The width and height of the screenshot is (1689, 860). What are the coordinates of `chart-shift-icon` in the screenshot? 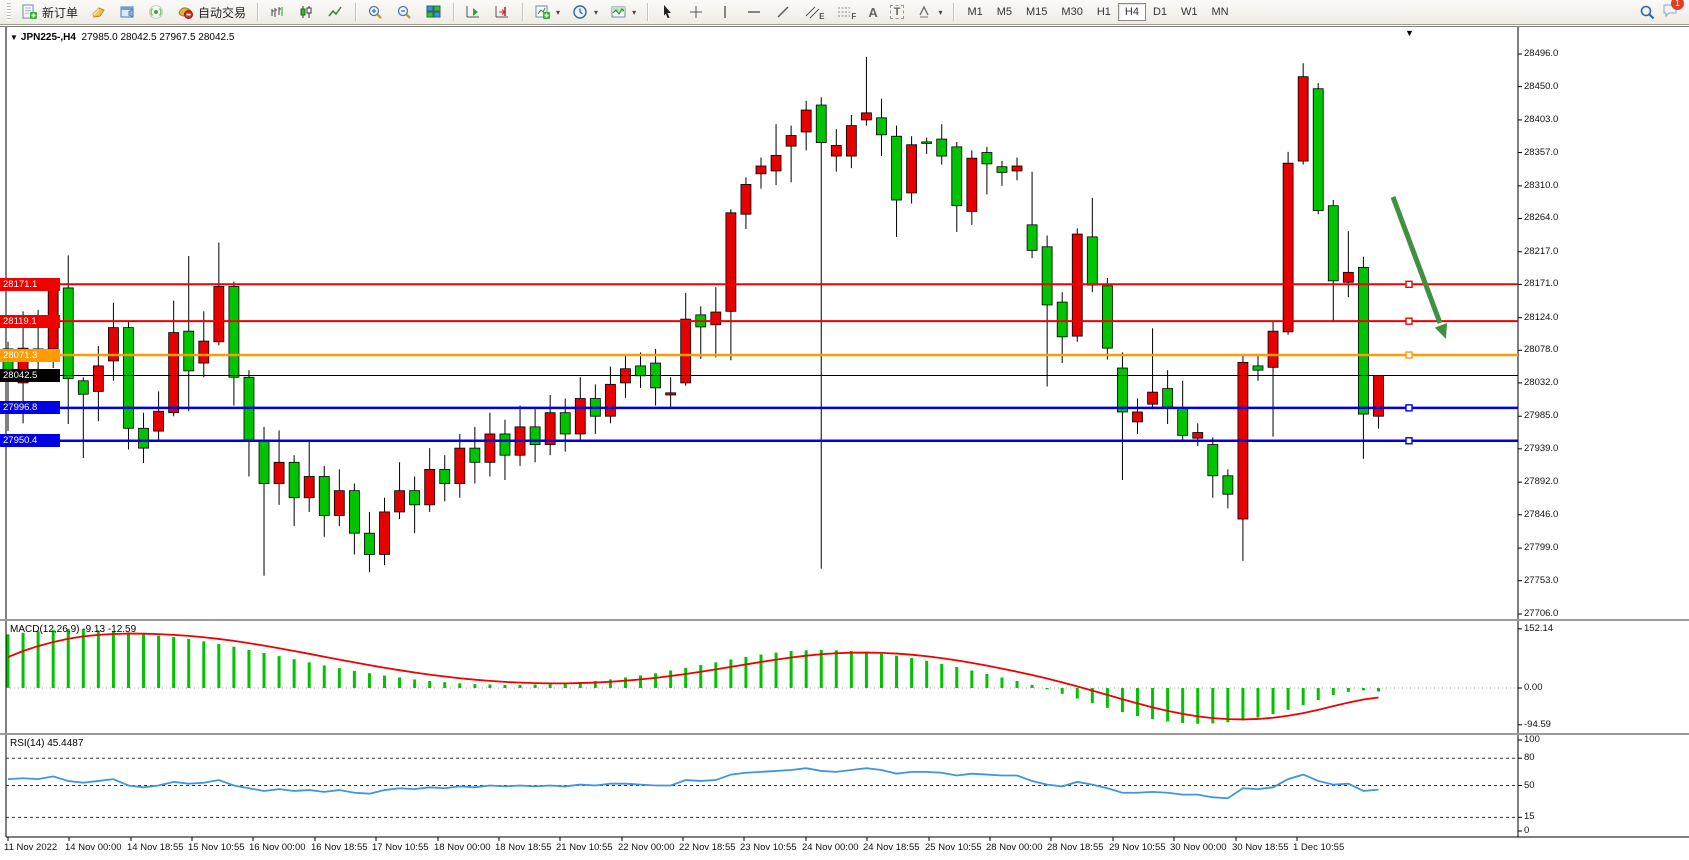 It's located at (502, 12).